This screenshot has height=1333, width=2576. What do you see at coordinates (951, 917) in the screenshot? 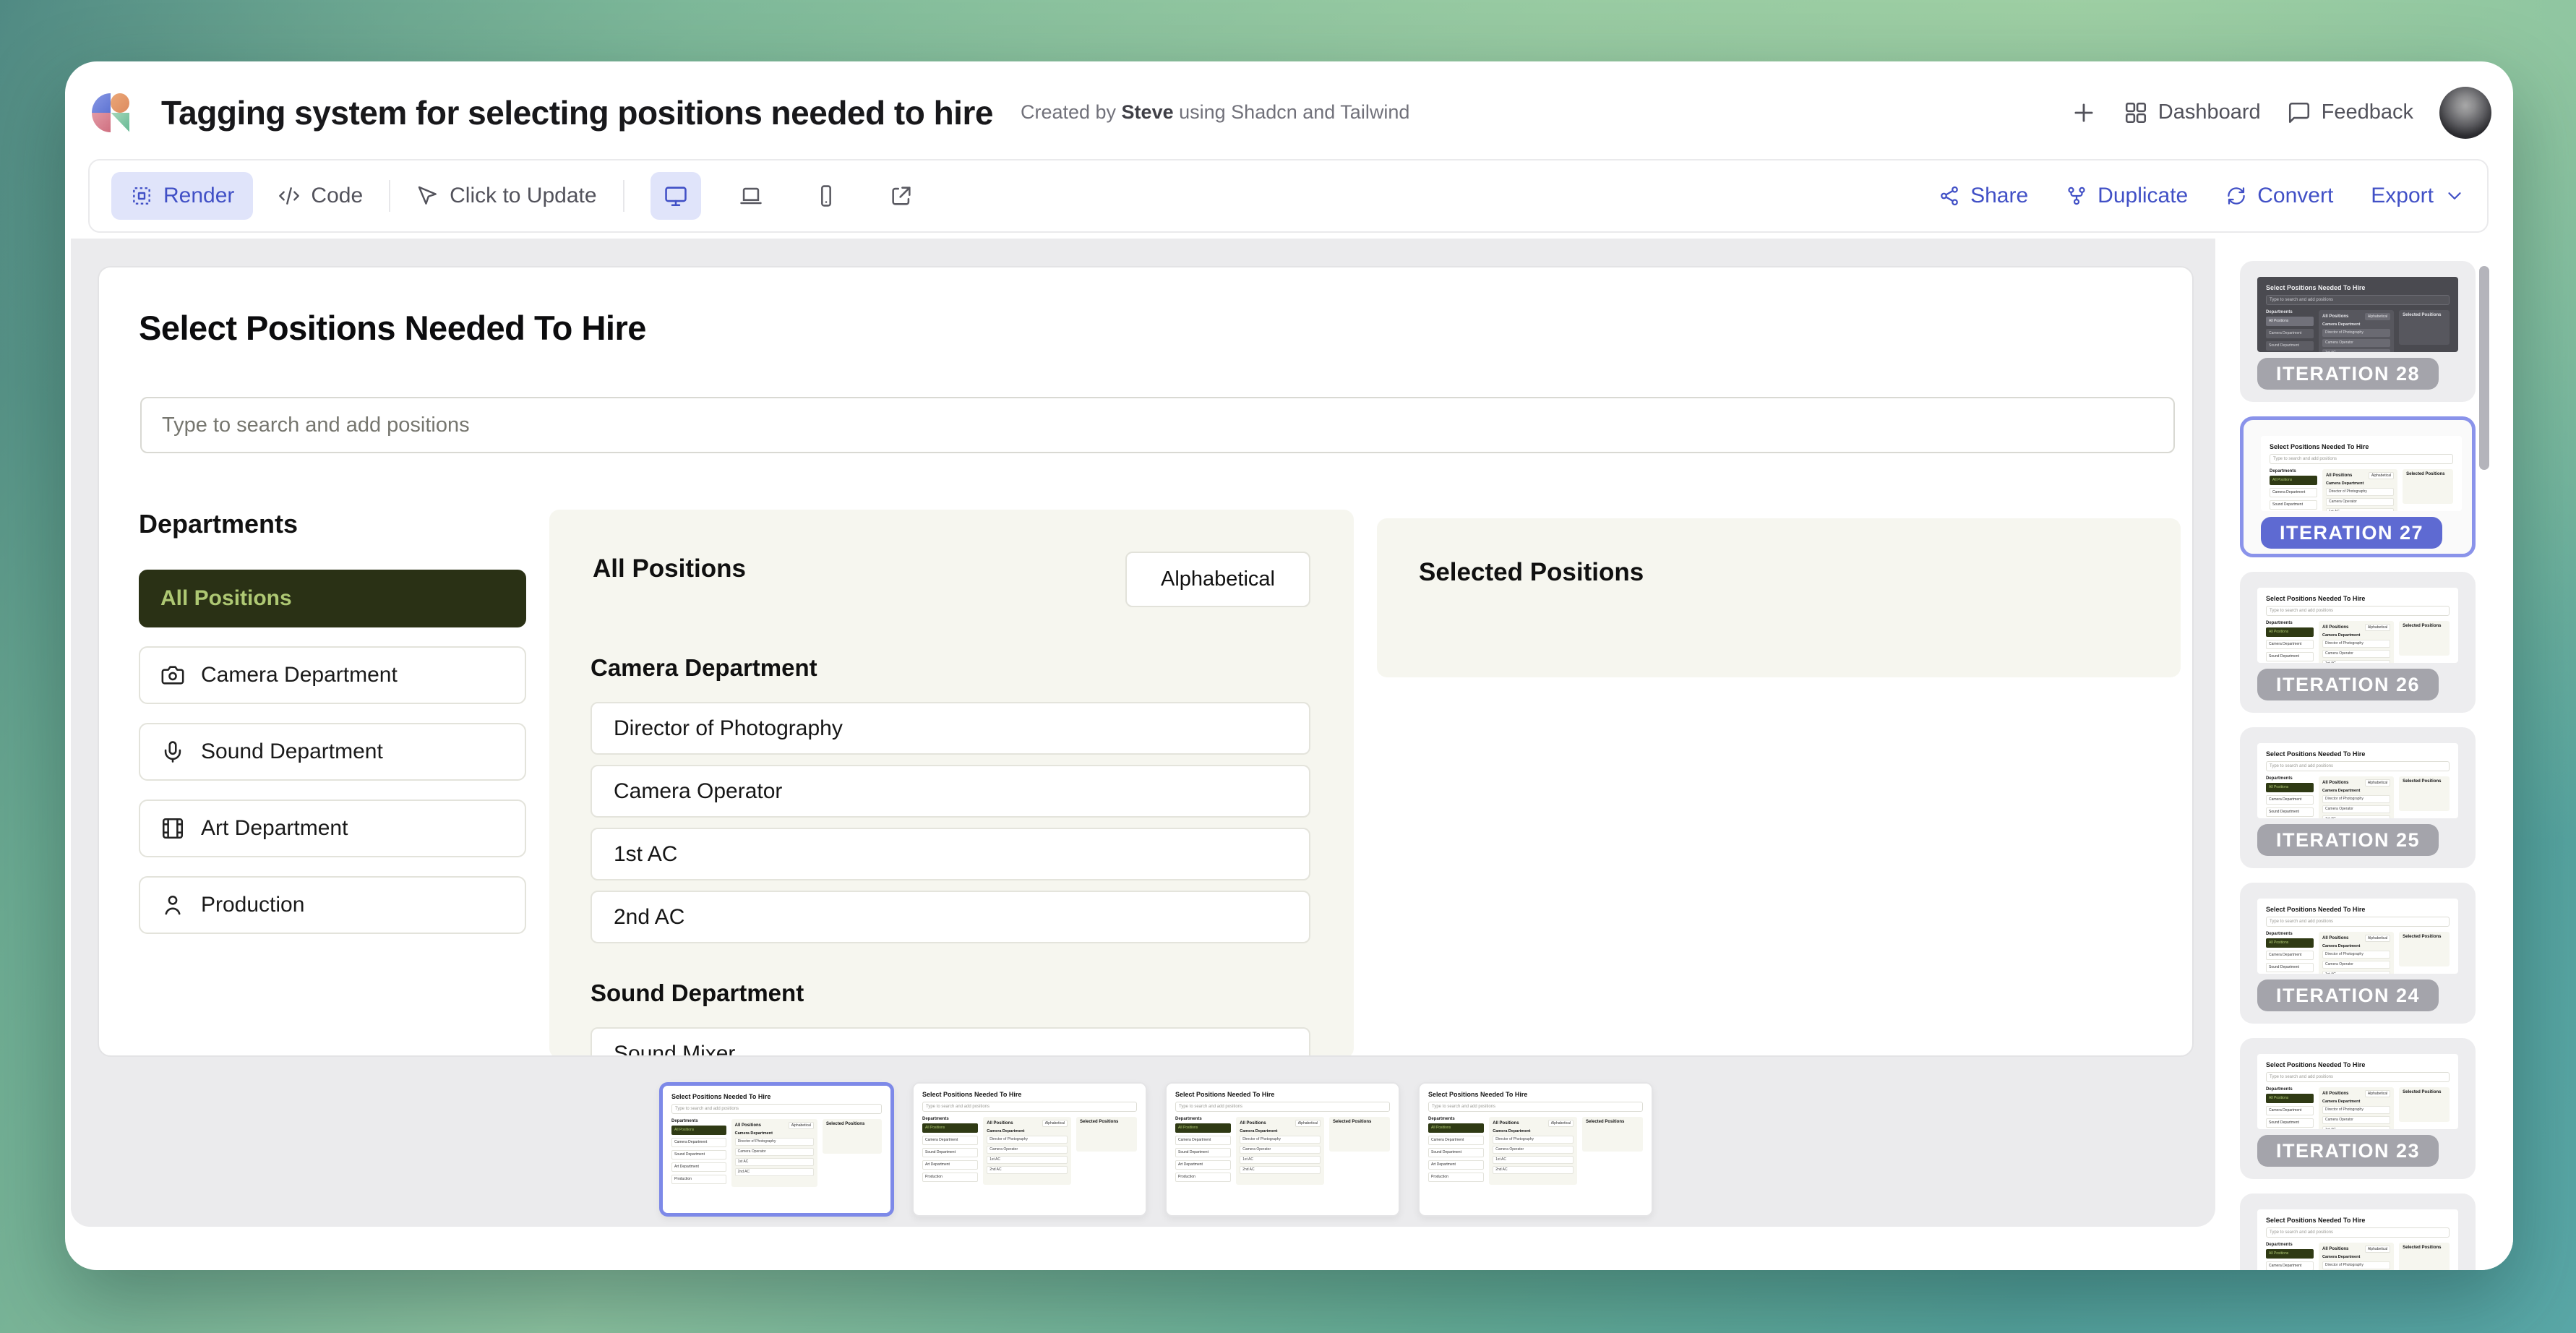
I see `position-item: 2nd AC` at bounding box center [951, 917].